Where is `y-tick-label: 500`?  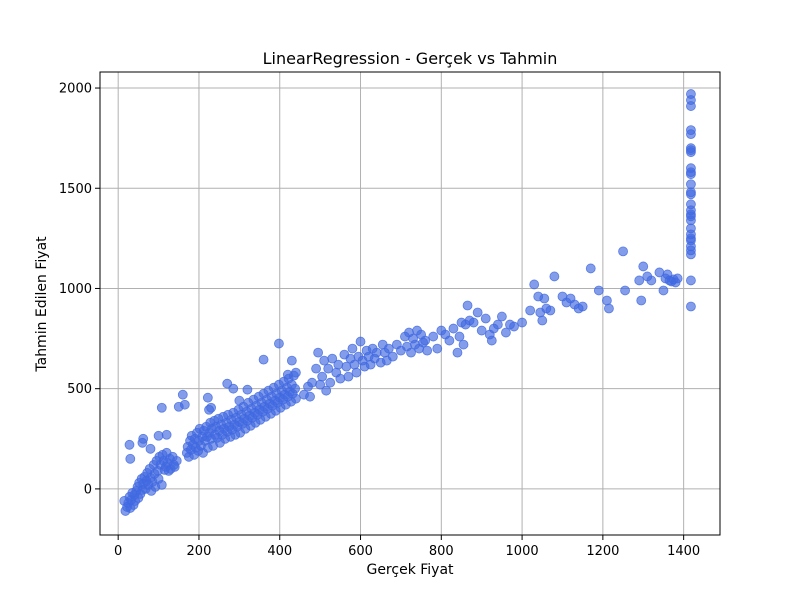
y-tick-label: 500 is located at coordinates (79, 389).